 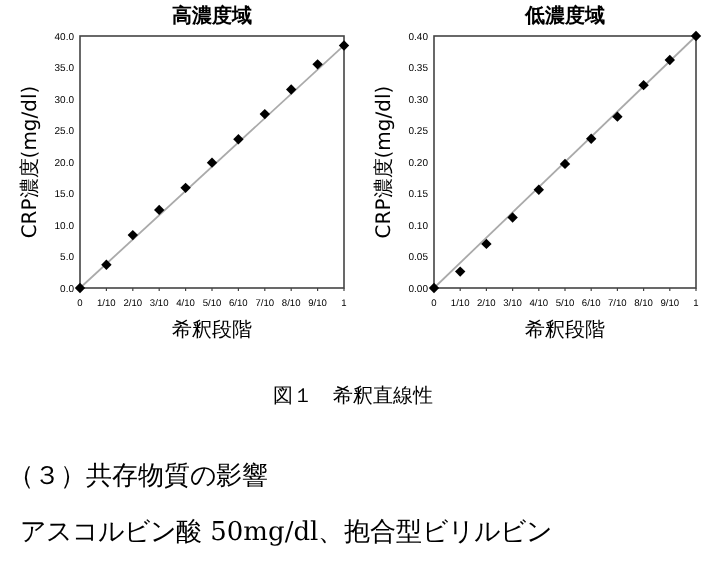 I want to click on text: （３）共存物質の影響, so click(x=138, y=477).